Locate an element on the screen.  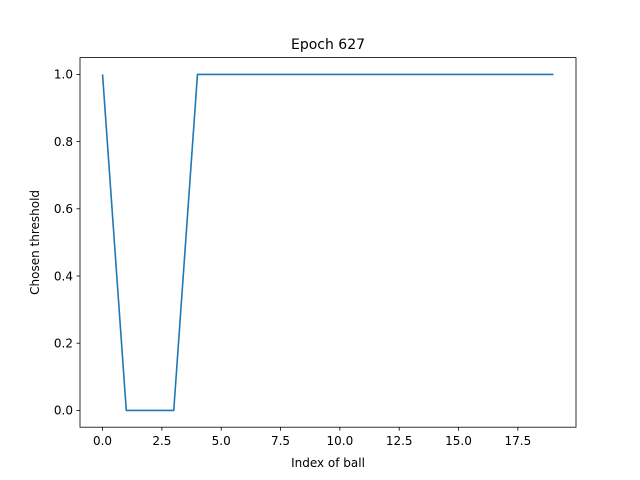
y-axis-label: Chosen threshold is located at coordinates (35, 242).